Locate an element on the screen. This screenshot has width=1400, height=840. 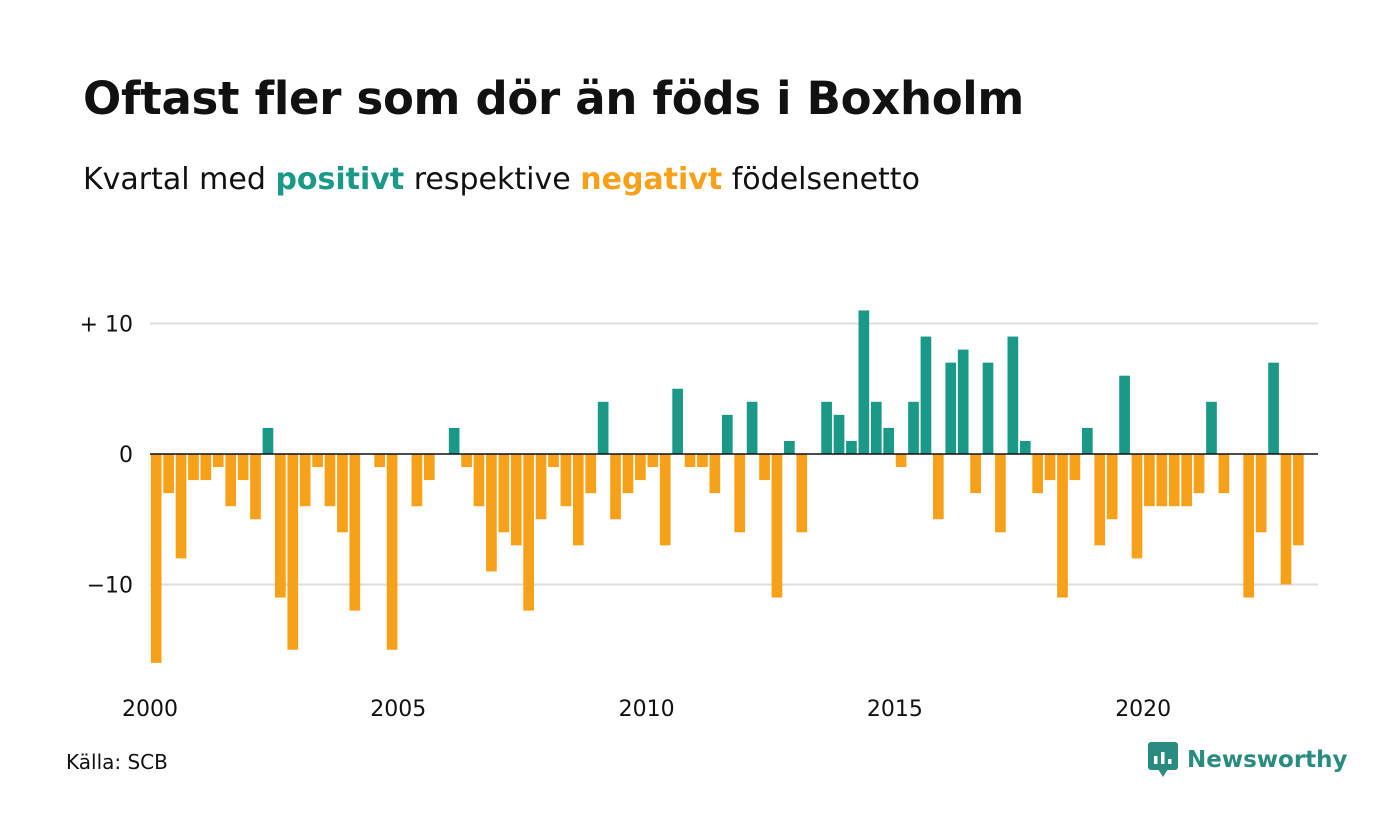
bar-2000-Q2 is located at coordinates (168, 474).